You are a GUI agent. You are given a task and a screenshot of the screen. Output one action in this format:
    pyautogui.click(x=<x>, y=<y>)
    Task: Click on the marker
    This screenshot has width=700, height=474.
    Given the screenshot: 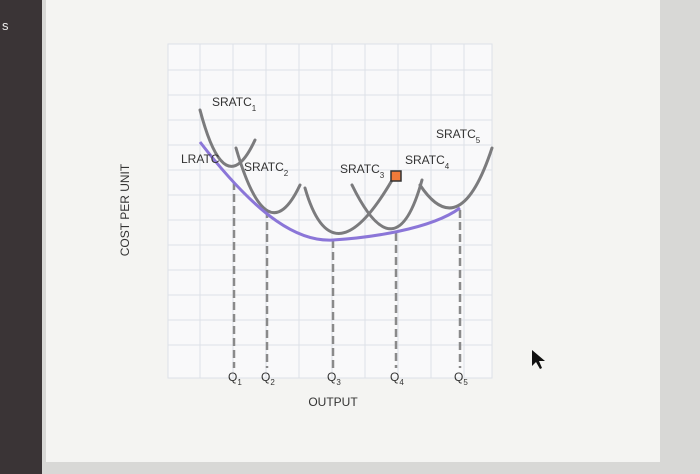 What is the action you would take?
    pyautogui.click(x=396, y=176)
    